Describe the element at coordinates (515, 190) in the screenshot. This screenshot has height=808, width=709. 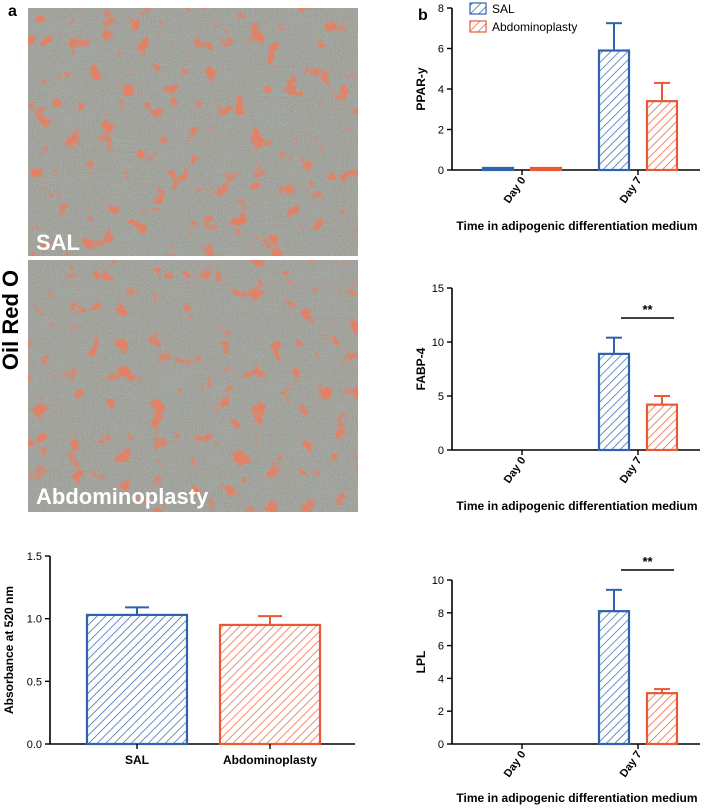
I see `pparg-x-tick-label: Day 0` at that location.